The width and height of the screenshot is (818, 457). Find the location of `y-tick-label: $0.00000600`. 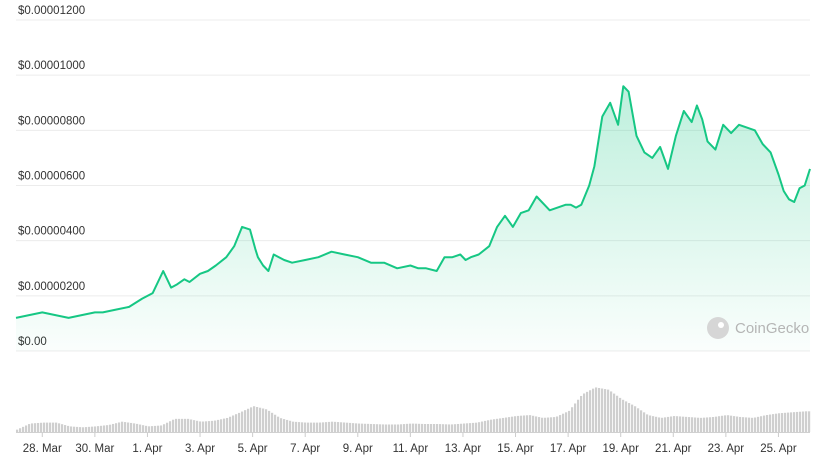

y-tick-label: $0.00000600 is located at coordinates (51, 177).